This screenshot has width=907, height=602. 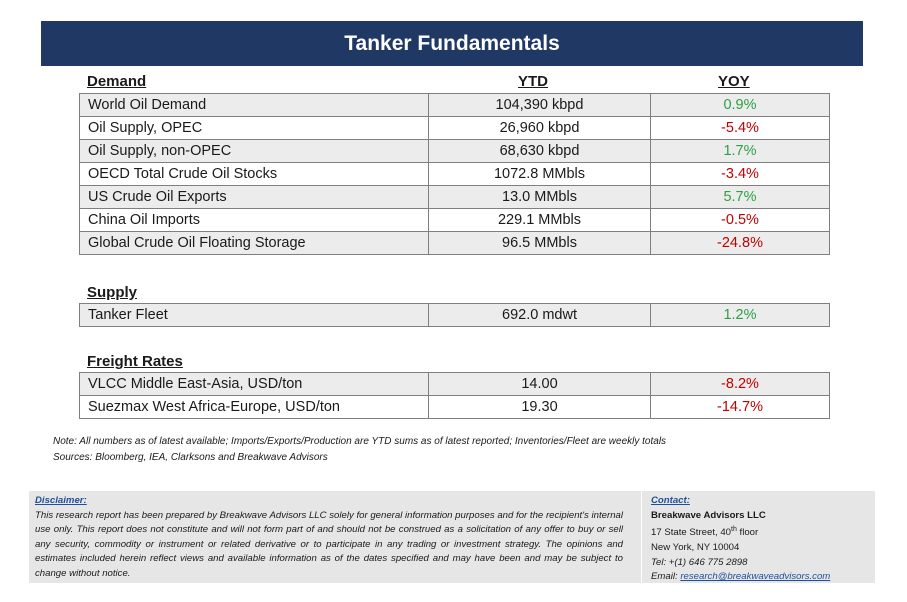 I want to click on row-label: Global Crude Oil Floating Storage, so click(x=254, y=243).